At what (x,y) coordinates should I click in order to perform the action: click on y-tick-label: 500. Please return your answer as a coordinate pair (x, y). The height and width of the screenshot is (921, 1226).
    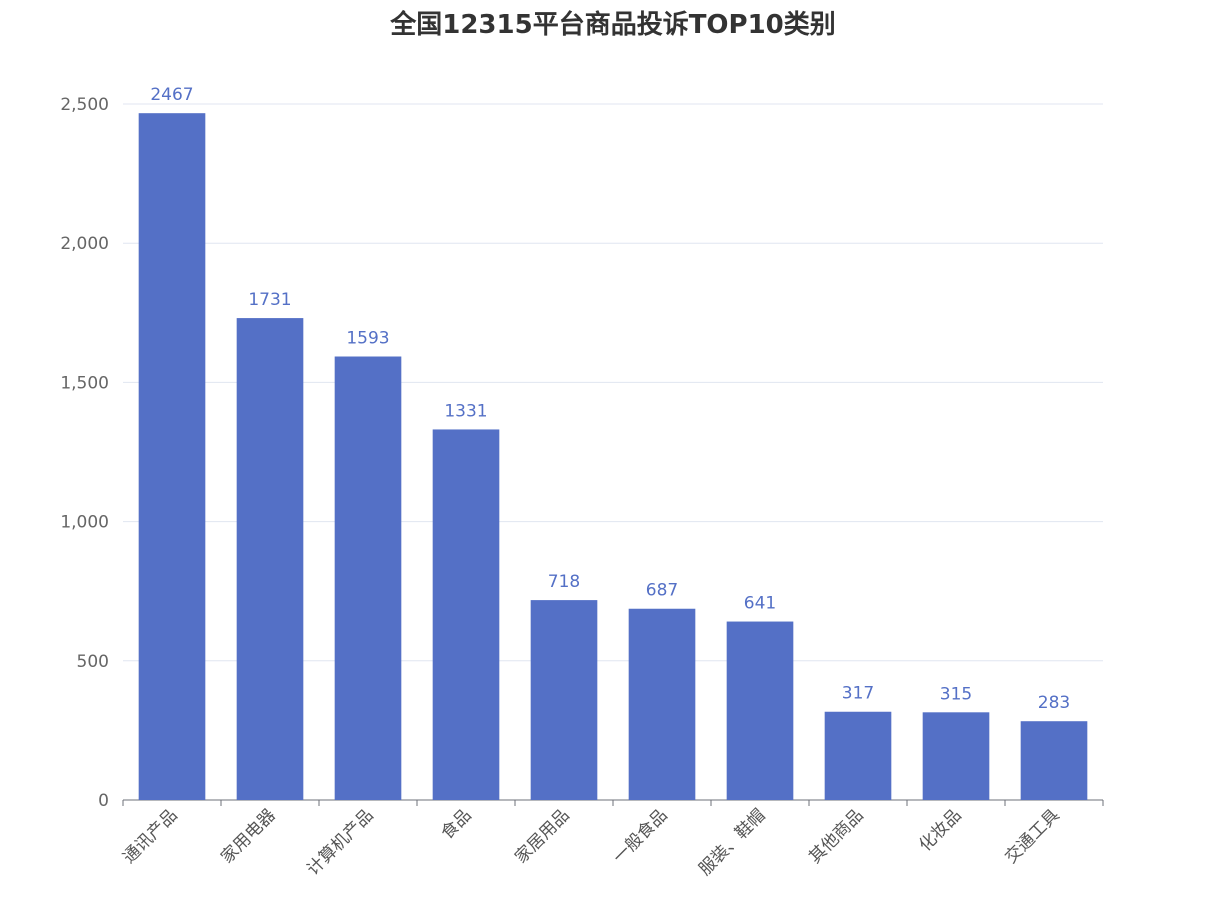
    Looking at the image, I should click on (93, 662).